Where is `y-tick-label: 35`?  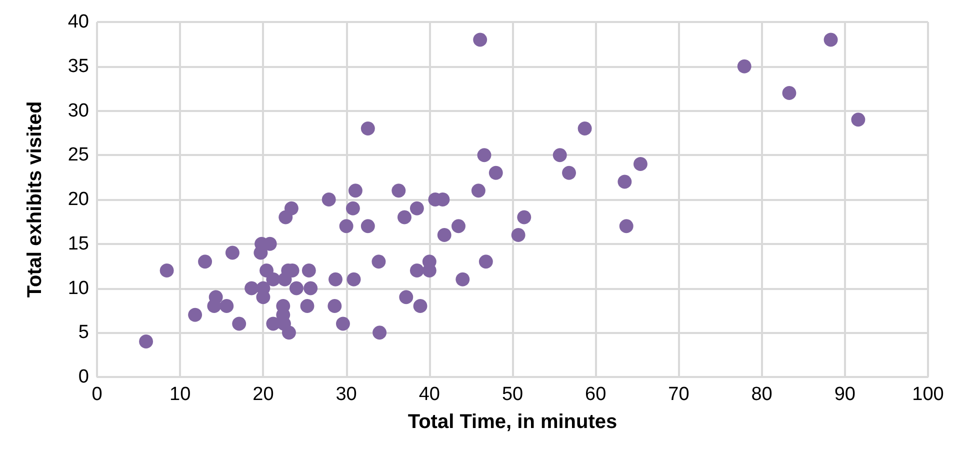
y-tick-label: 35 is located at coordinates (78, 66).